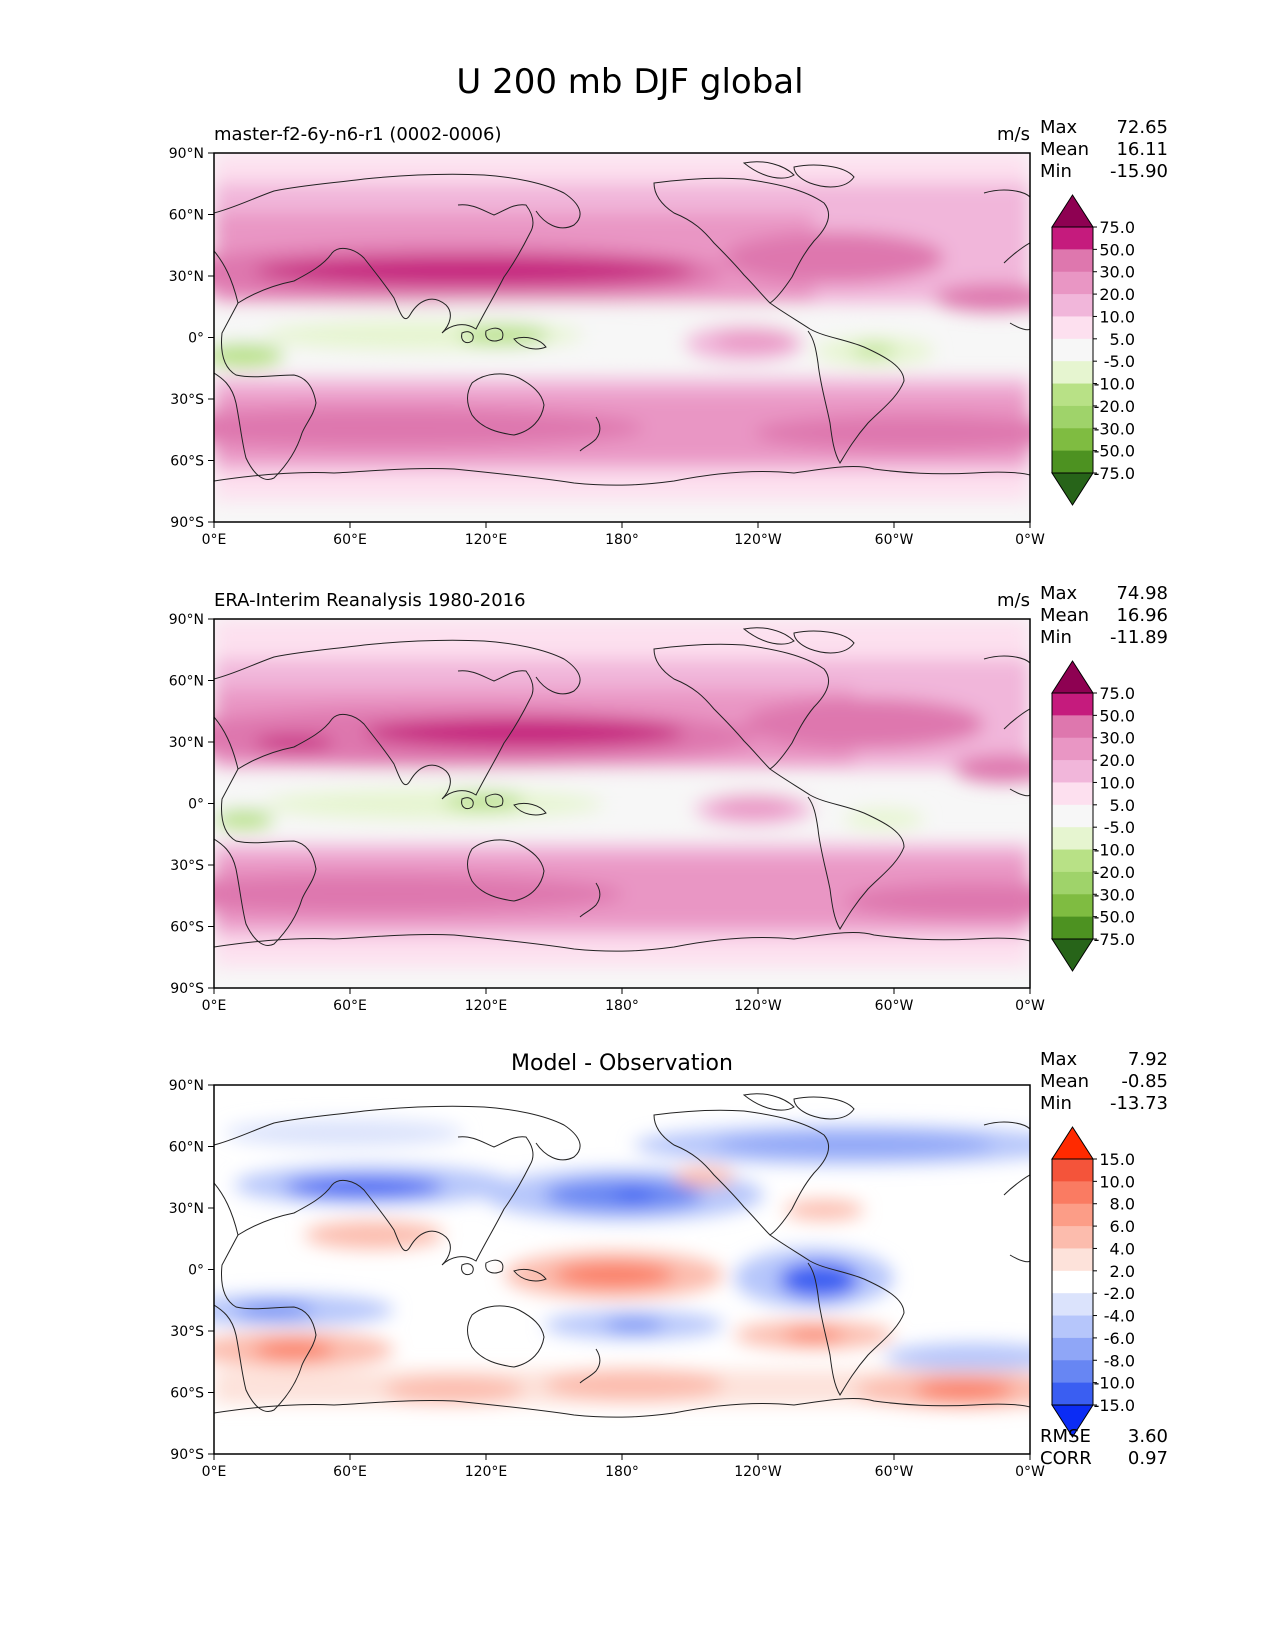 This screenshot has height=1650, width=1275. I want to click on panel-obs-units: m/s, so click(1013, 600).